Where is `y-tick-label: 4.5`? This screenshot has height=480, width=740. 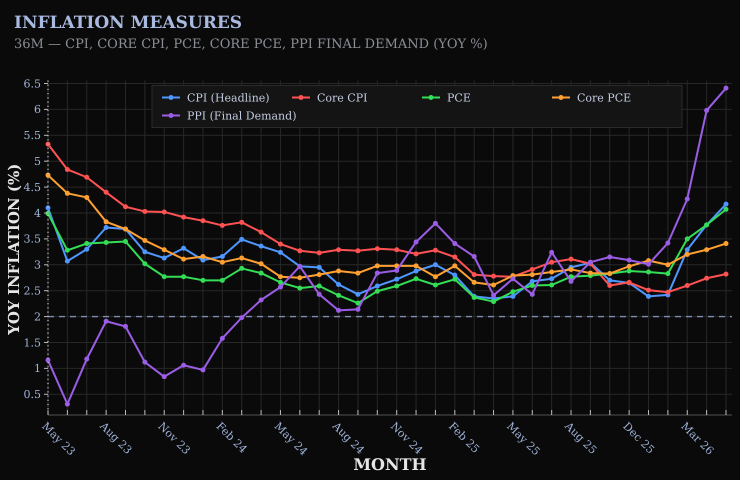 y-tick-label: 4.5 is located at coordinates (32, 187).